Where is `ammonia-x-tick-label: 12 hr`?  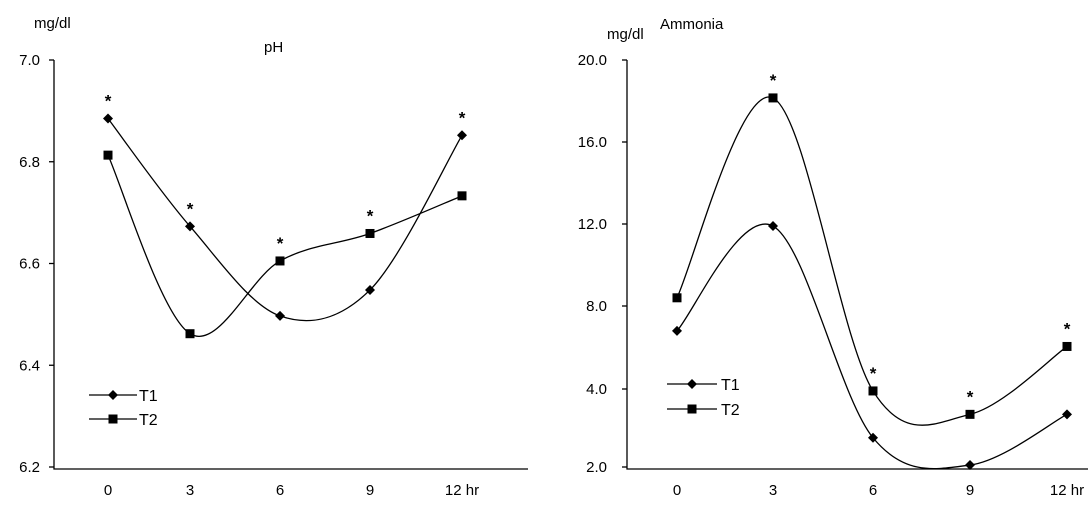 ammonia-x-tick-label: 12 hr is located at coordinates (1067, 490).